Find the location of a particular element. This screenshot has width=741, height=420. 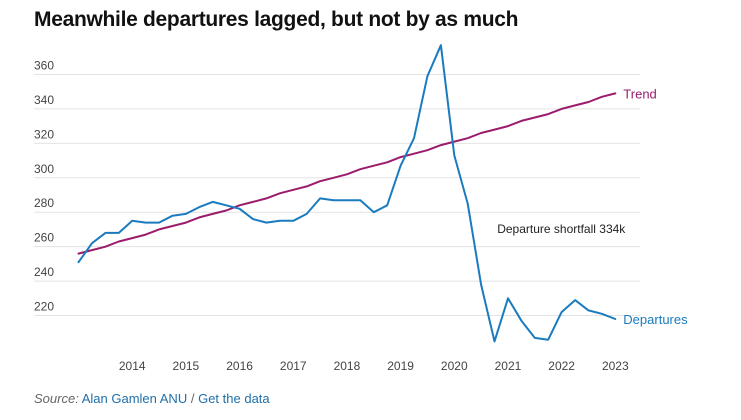

get-the-data-link: Get the data is located at coordinates (234, 398).